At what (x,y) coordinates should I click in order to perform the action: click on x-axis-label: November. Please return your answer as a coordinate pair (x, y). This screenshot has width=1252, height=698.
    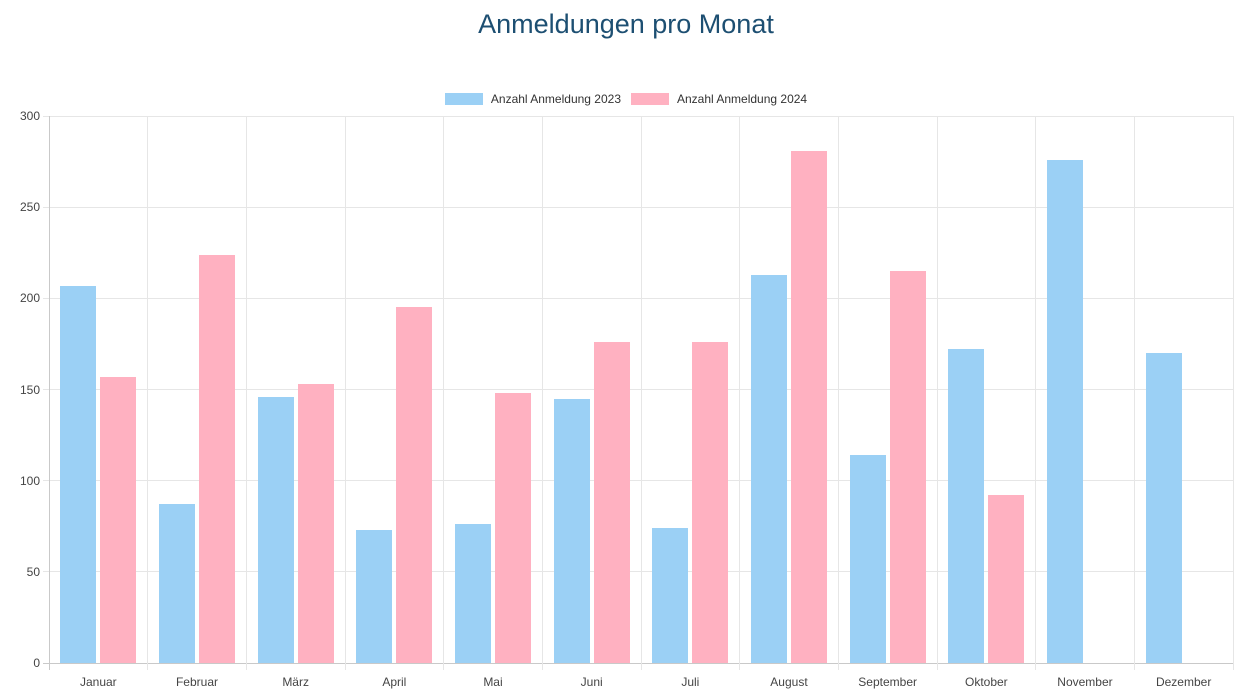
    Looking at the image, I should click on (1085, 682).